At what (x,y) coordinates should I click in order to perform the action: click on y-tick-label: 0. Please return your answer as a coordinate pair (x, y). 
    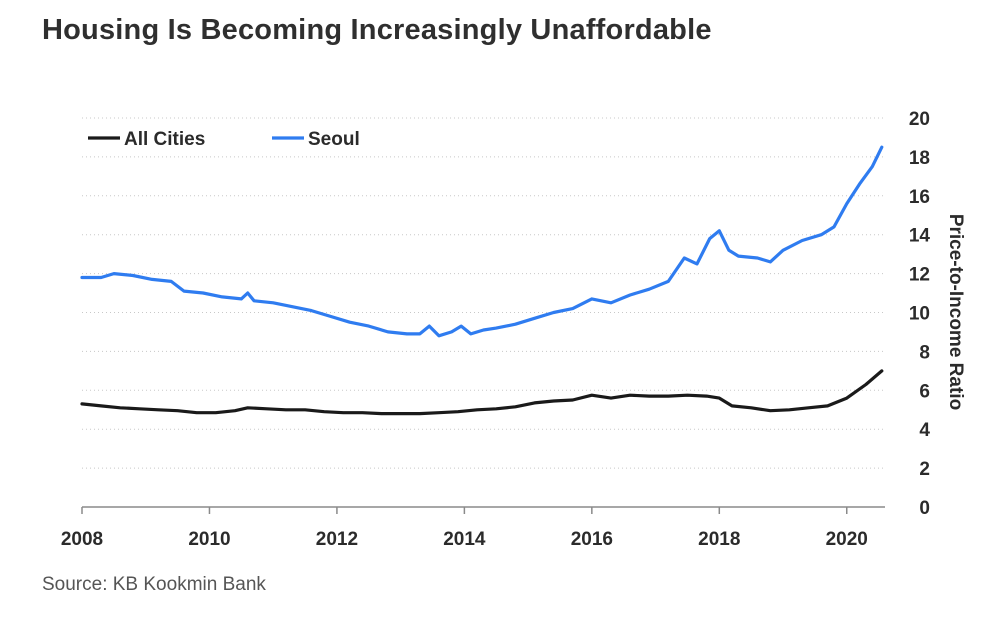
    Looking at the image, I should click on (924, 508).